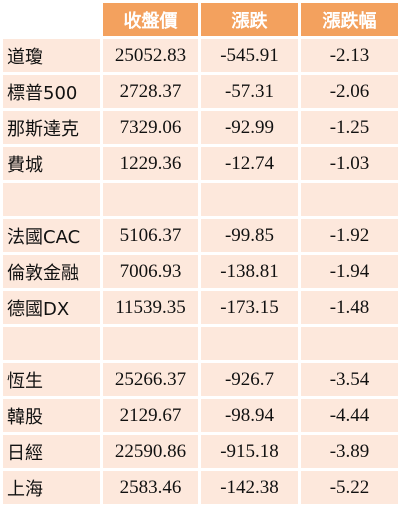 The width and height of the screenshot is (407, 513). Describe the element at coordinates (249, 91) in the screenshot. I see `value-cell: -57.31` at that location.